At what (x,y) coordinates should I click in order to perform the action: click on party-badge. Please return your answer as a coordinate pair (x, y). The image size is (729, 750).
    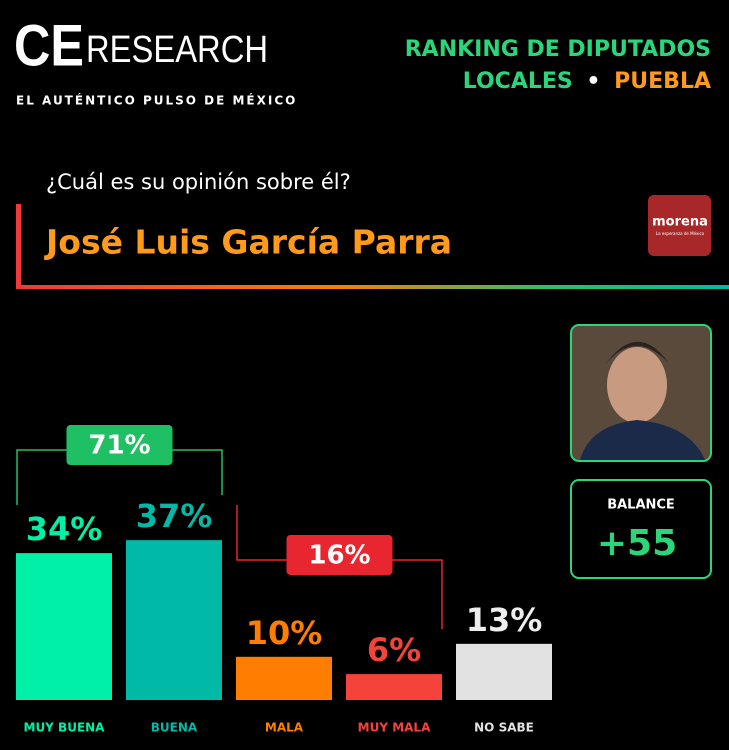
    Looking at the image, I should click on (679, 225).